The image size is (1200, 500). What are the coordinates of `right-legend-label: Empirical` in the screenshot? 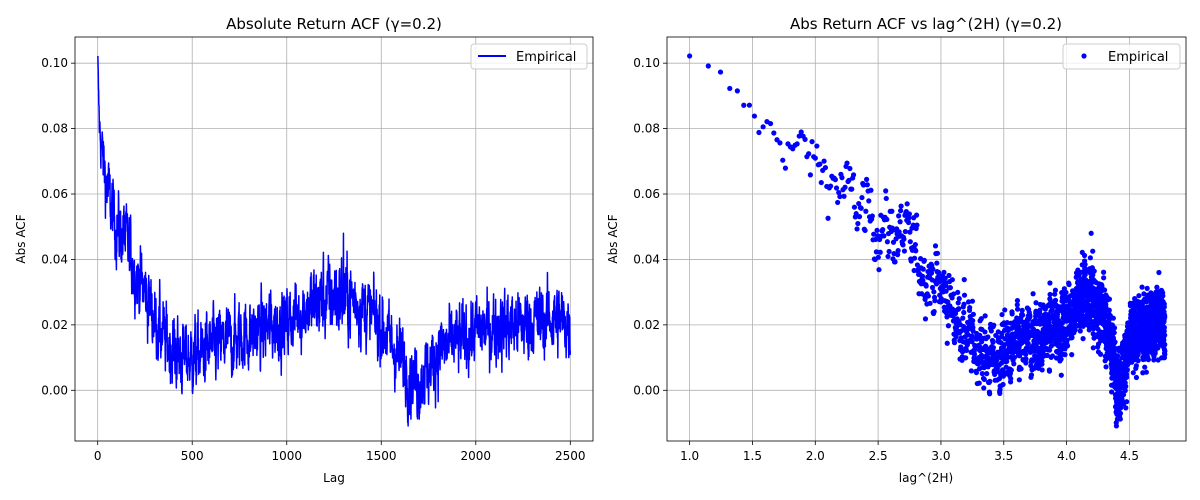 It's located at (1138, 57).